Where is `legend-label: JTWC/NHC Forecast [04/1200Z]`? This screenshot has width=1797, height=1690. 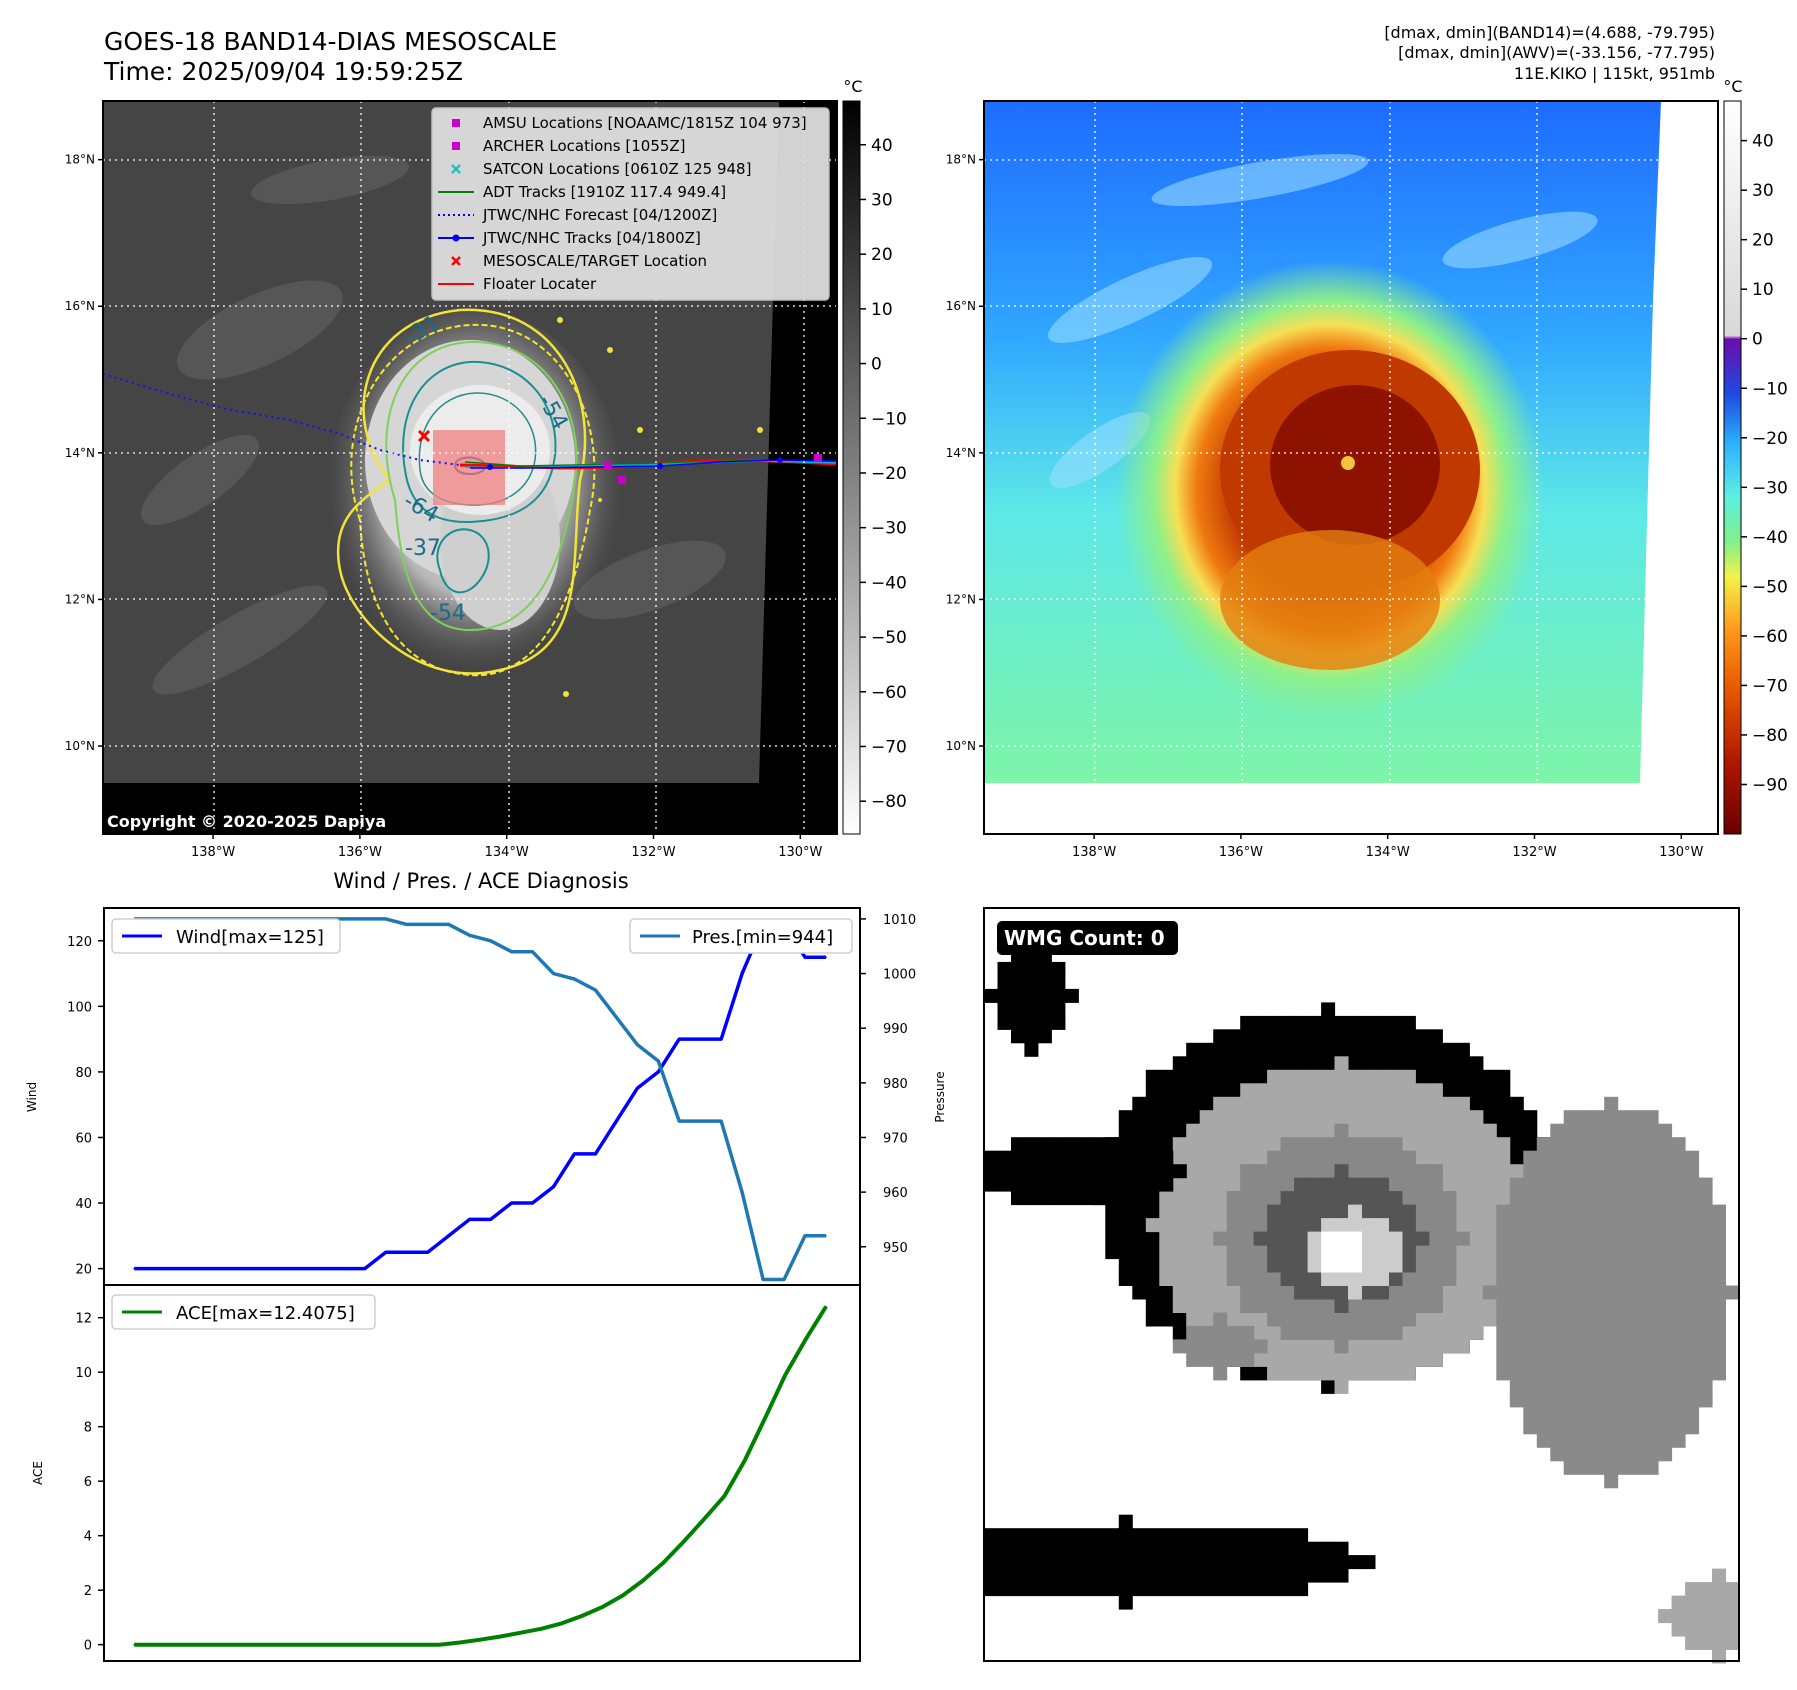 legend-label: JTWC/NHC Forecast [04/1200Z] is located at coordinates (599, 215).